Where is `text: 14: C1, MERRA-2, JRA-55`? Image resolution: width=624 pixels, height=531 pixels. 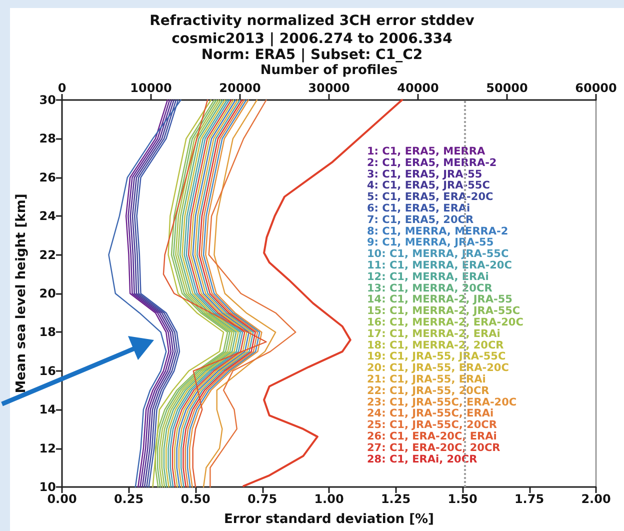
text: 14: C1, MERRA-2, JRA-55 is located at coordinates (439, 300).